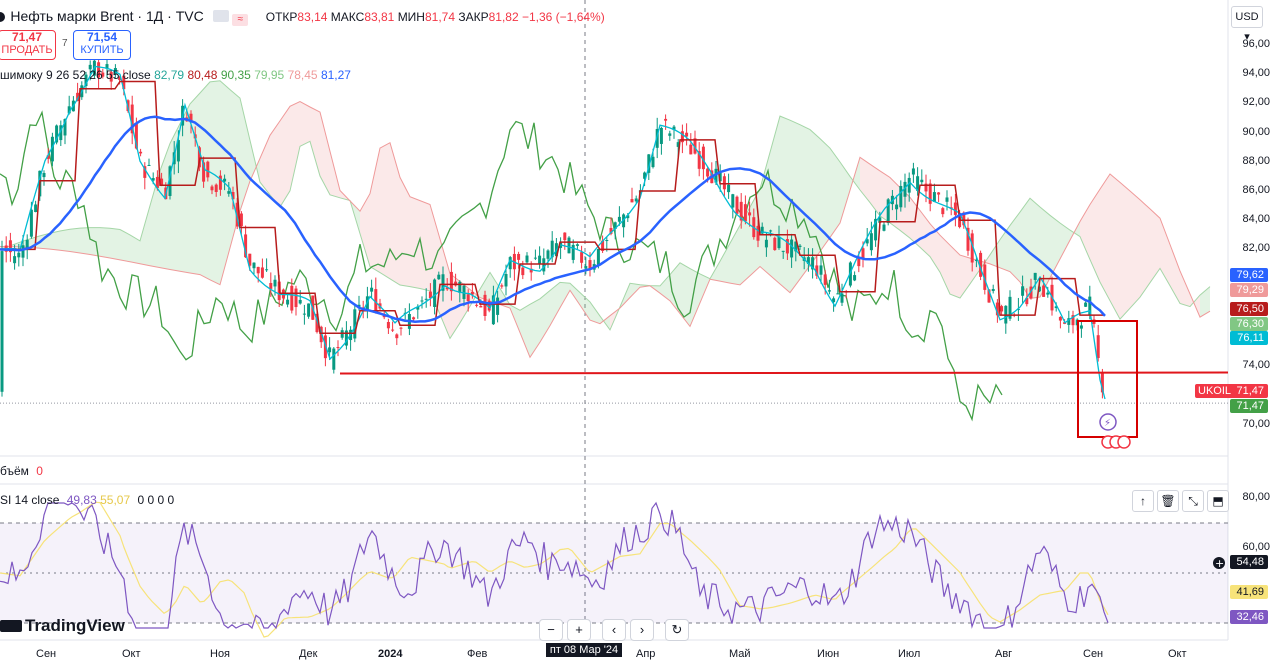  I want to click on ichimoku-value: 90,35, so click(234, 75).